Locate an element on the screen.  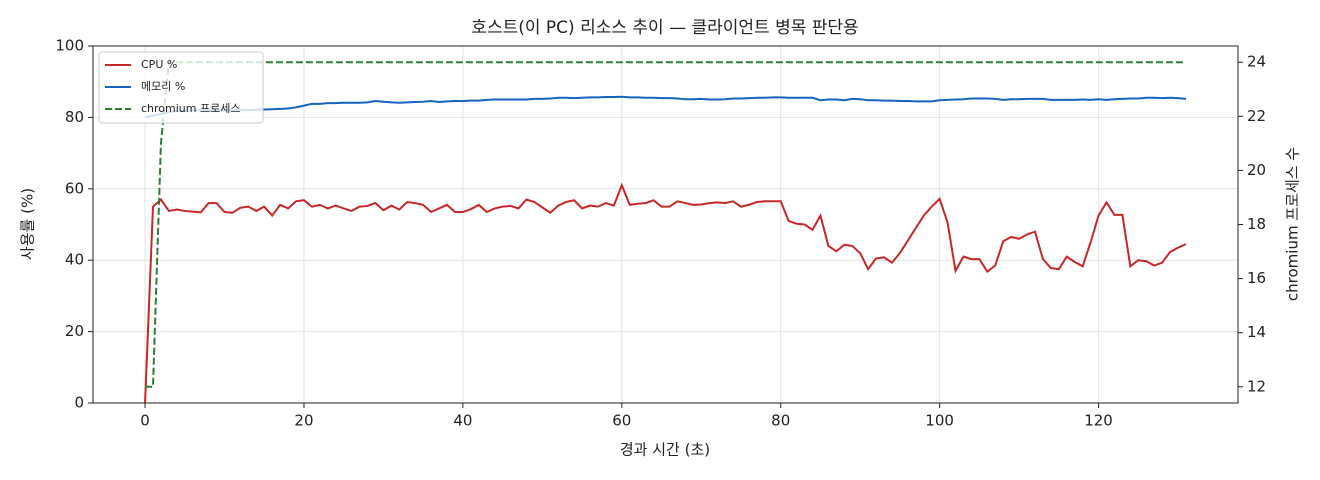
y2-tick-label: 22 is located at coordinates (1256, 116).